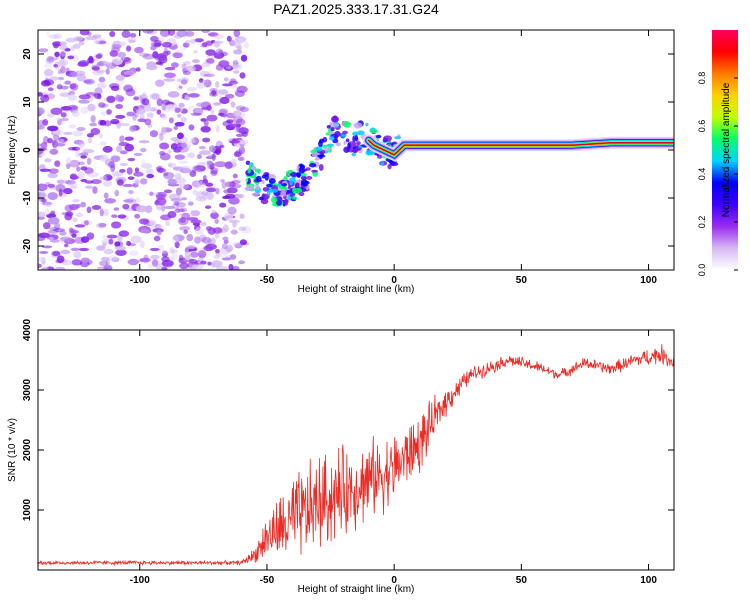  I want to click on spectrogram-xtick-label: 100, so click(648, 280).